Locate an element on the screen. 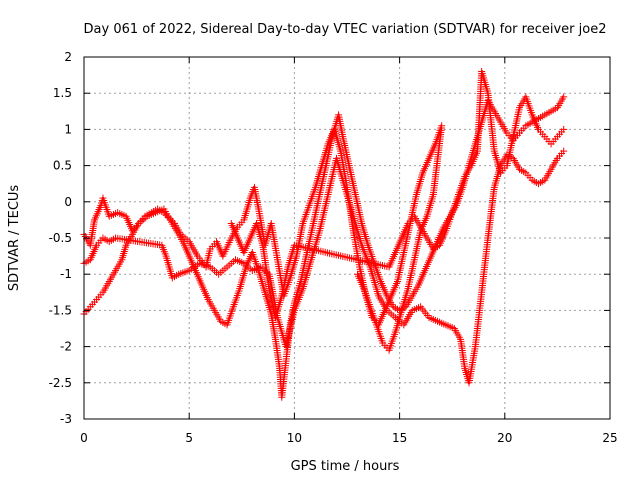  x-tick-label: 10 is located at coordinates (294, 438).